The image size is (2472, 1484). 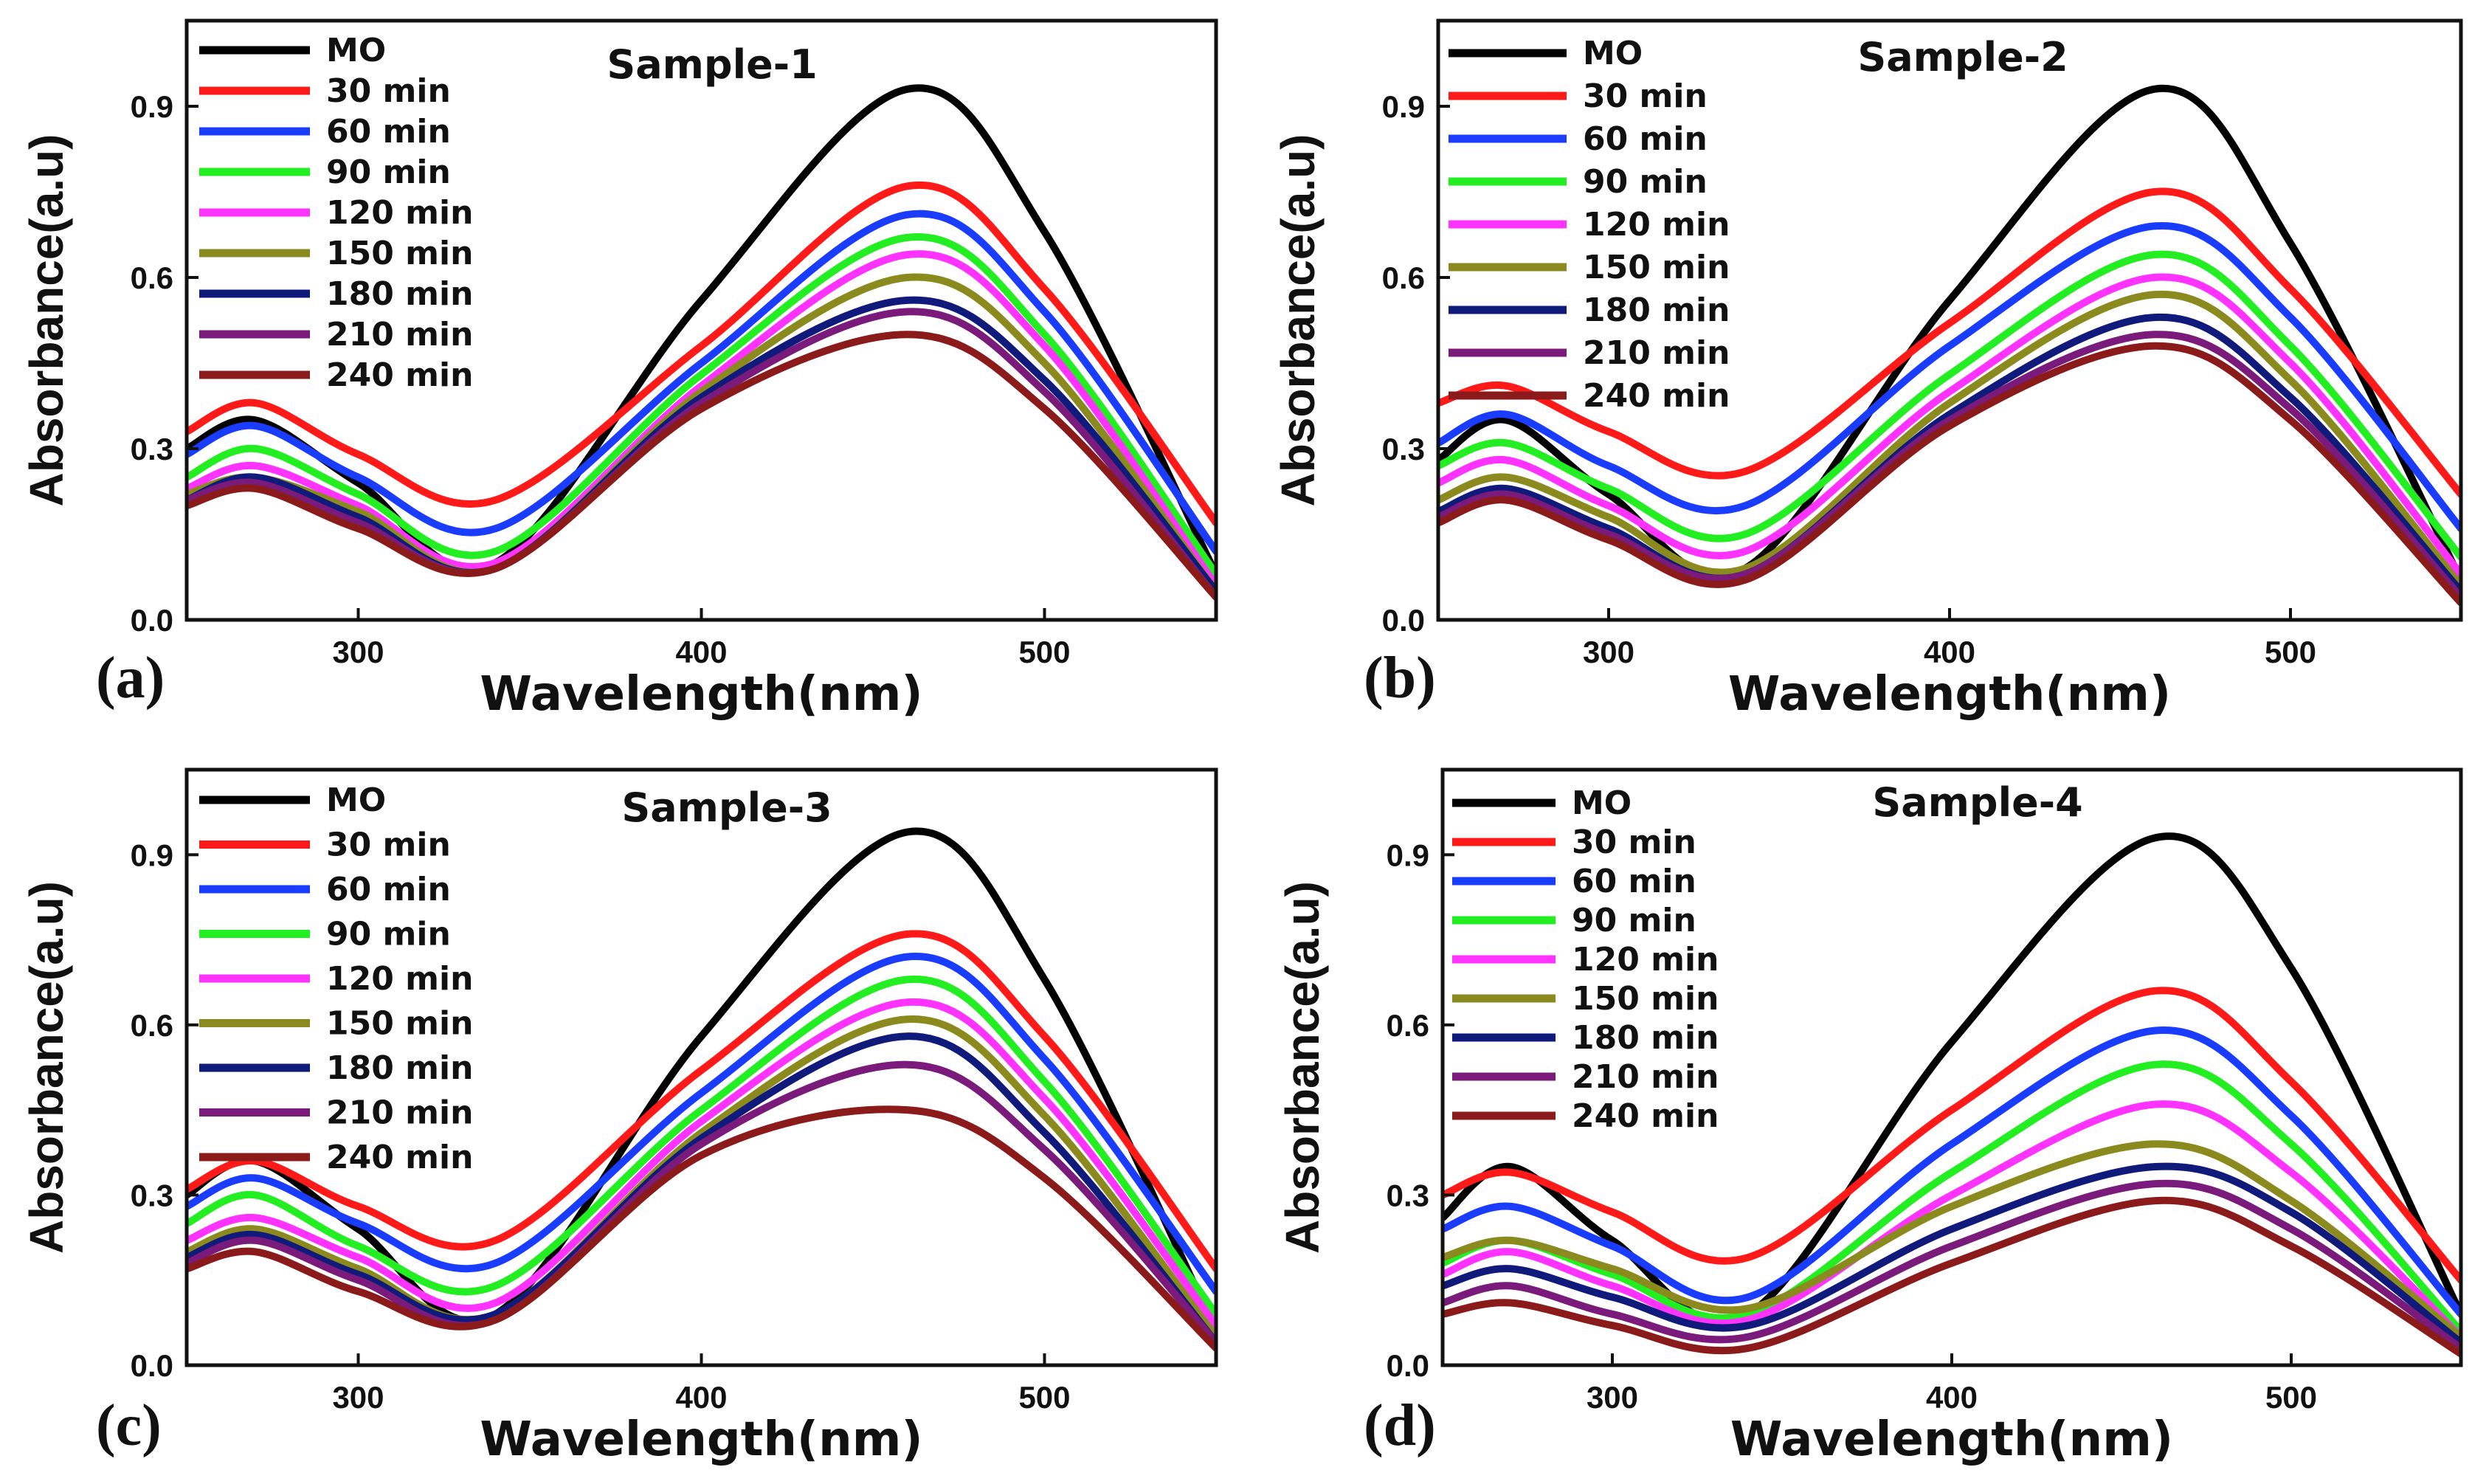 What do you see at coordinates (1400, 678) in the screenshot?
I see `panel-label: (b)` at bounding box center [1400, 678].